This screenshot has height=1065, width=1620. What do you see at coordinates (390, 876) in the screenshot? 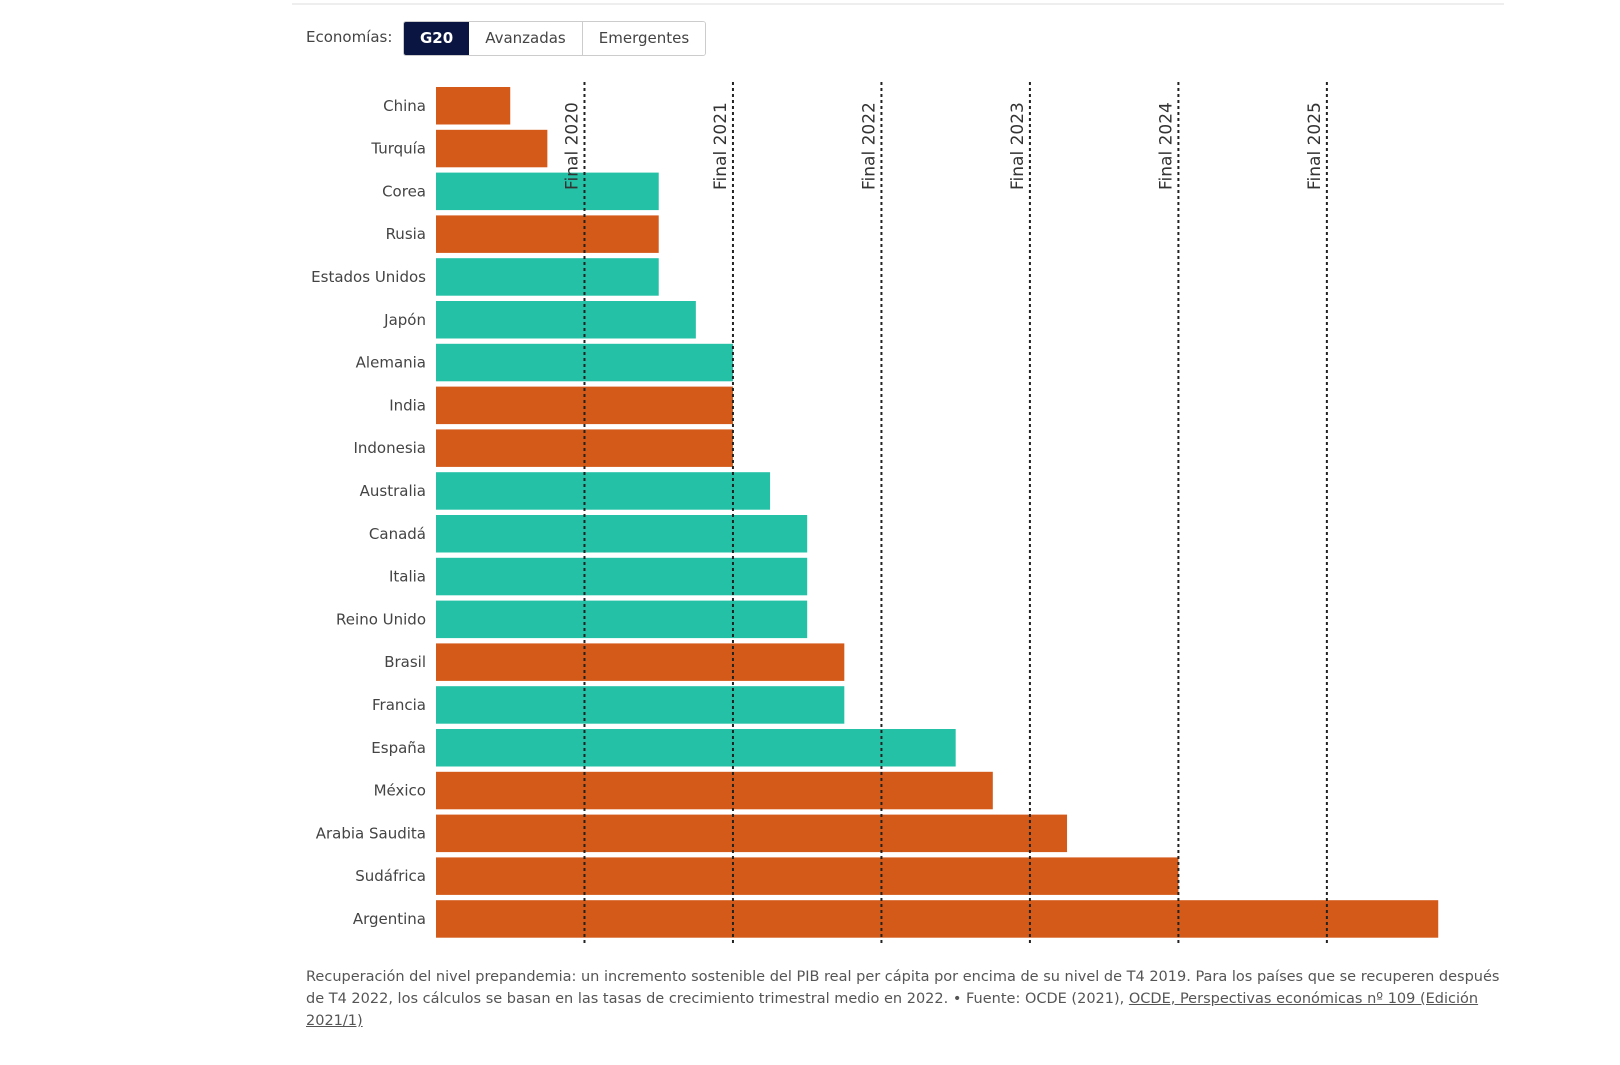
I see `category-label: Sudáfrica` at bounding box center [390, 876].